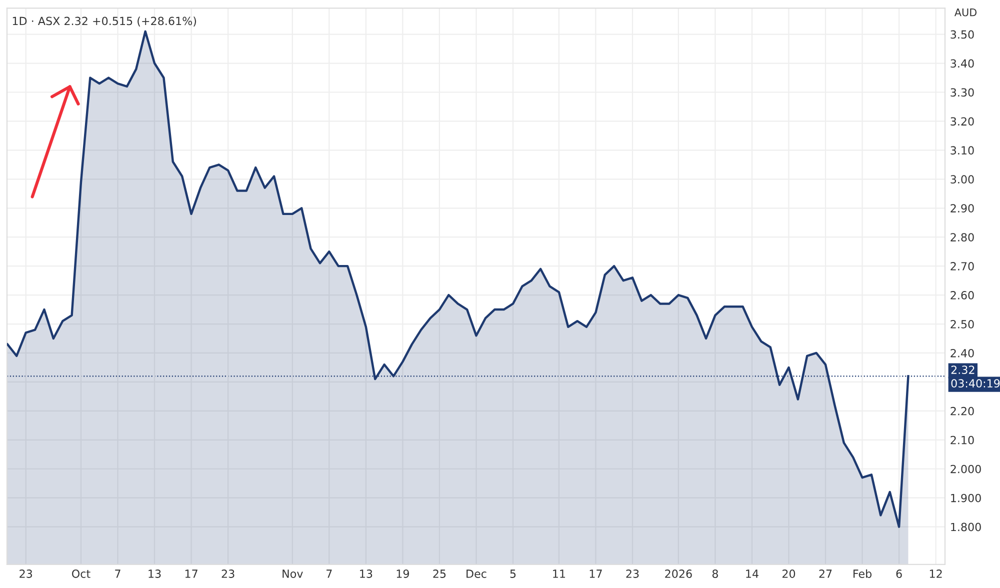  I want to click on y-tick-label: 3.00, so click(962, 179).